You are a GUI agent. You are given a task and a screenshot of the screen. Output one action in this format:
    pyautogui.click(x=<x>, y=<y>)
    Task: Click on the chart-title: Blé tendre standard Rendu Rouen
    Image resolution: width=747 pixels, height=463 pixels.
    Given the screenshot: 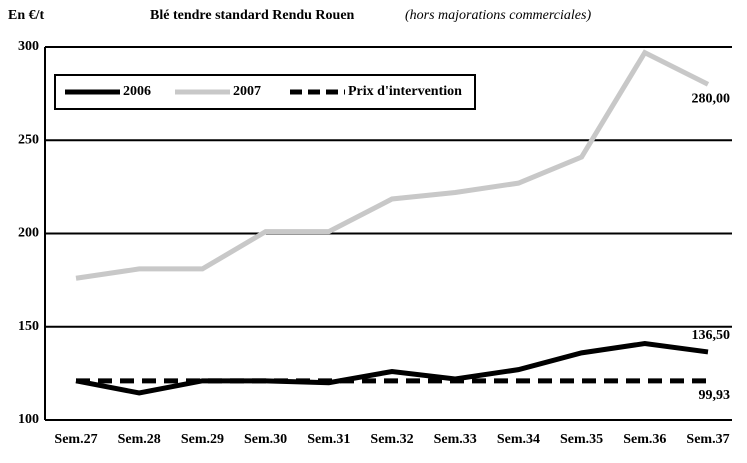 What is the action you would take?
    pyautogui.click(x=252, y=15)
    